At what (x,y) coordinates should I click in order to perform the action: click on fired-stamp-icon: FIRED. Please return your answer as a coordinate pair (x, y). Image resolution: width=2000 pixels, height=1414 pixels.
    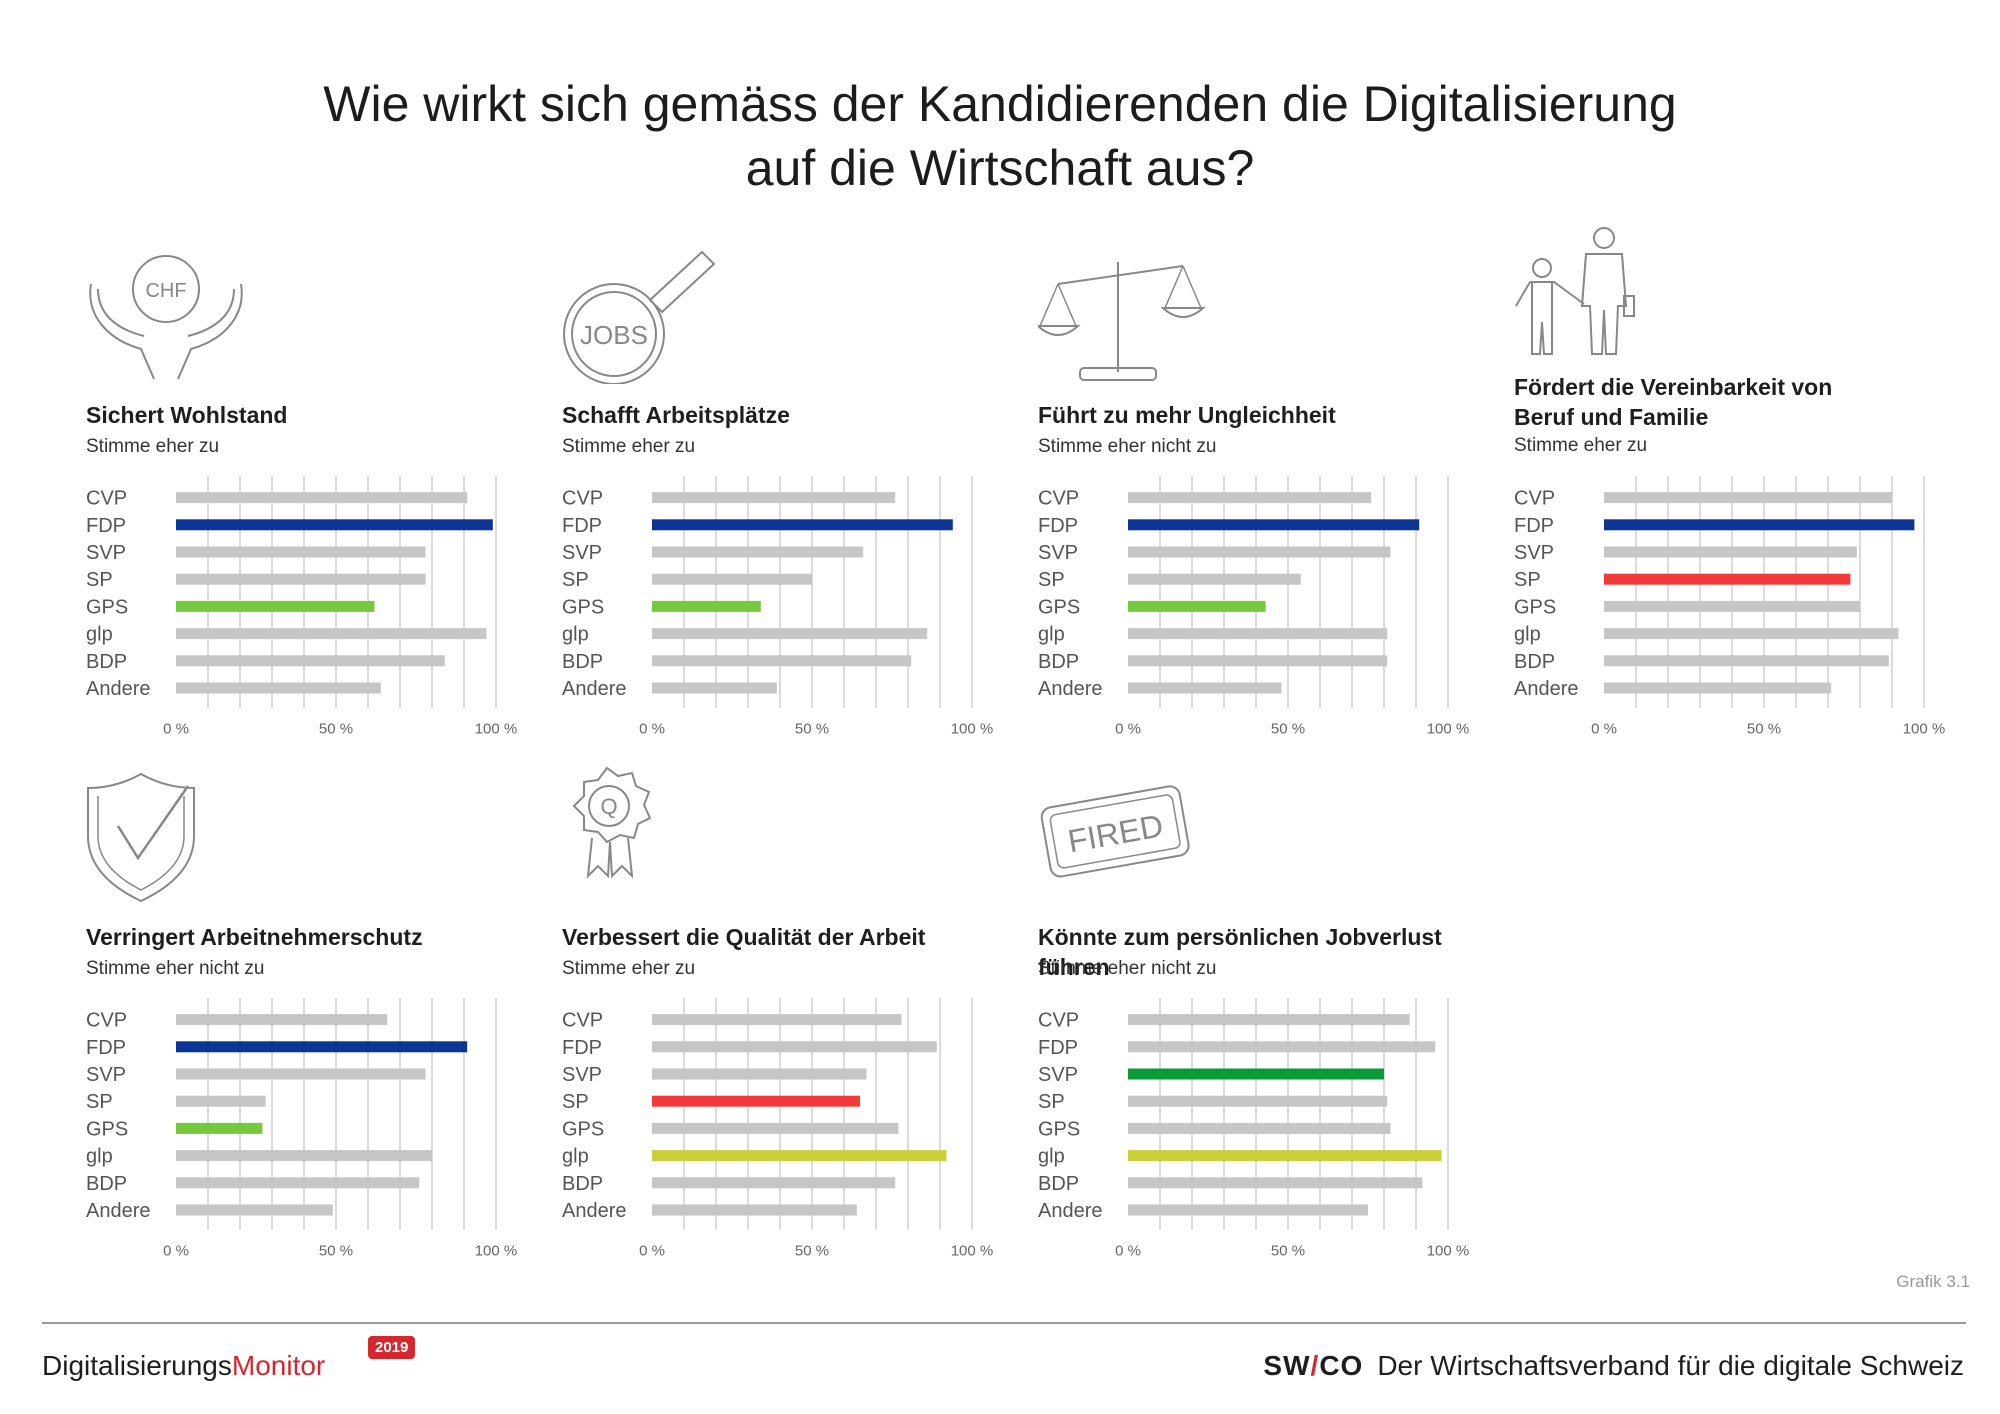
    Looking at the image, I should click on (1115, 831).